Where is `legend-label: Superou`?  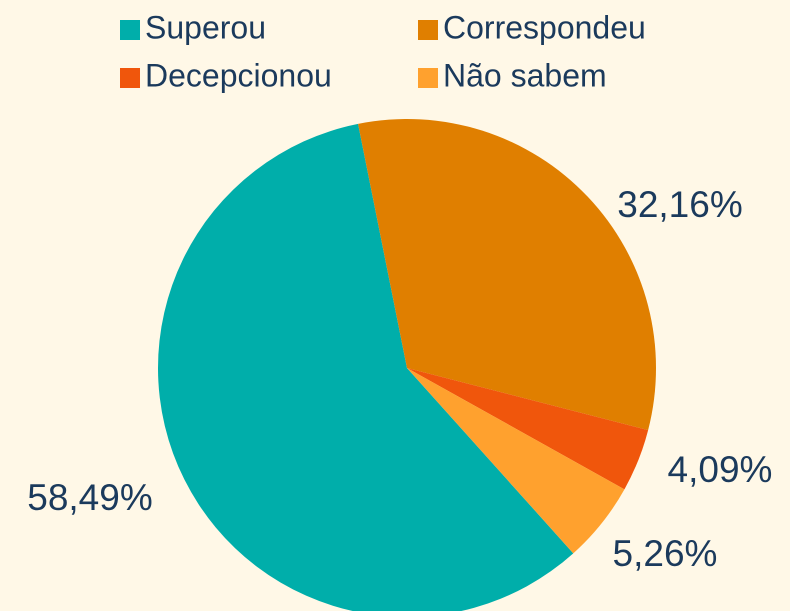 legend-label: Superou is located at coordinates (205, 27).